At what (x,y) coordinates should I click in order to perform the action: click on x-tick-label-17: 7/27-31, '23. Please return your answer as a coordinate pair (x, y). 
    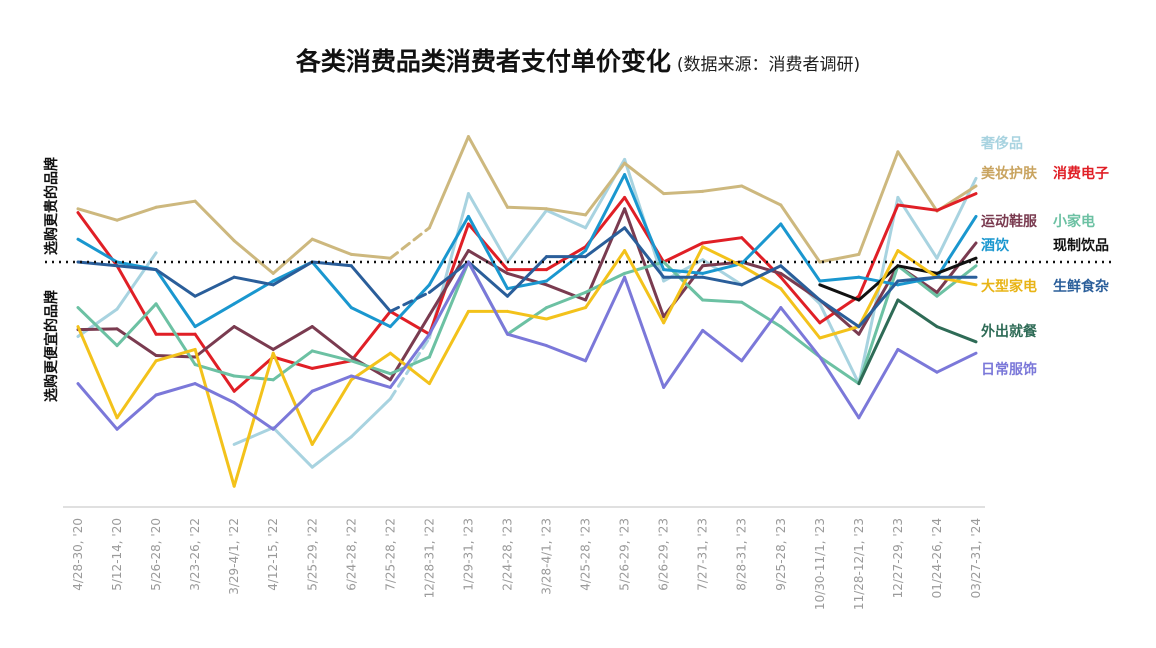
    Looking at the image, I should click on (703, 554).